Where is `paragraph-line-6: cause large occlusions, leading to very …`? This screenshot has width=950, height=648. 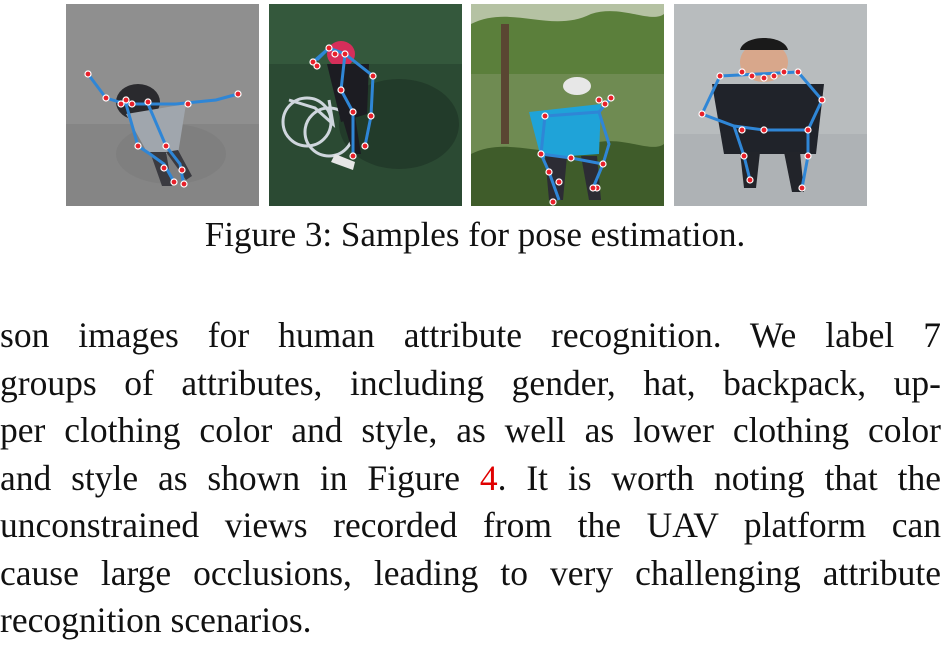 paragraph-line-6: cause large occlusions, leading to very … is located at coordinates (470, 572).